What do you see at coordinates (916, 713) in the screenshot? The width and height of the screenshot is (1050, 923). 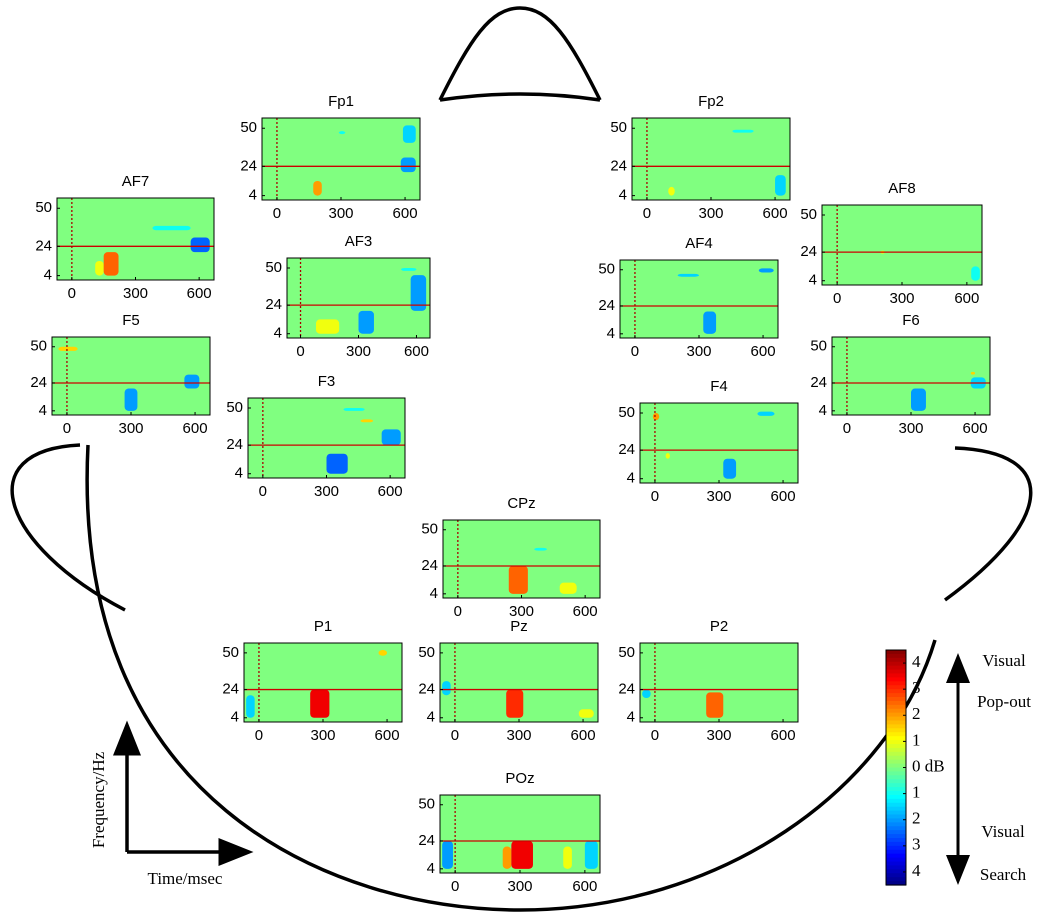 I see `colorbar-label: 2` at bounding box center [916, 713].